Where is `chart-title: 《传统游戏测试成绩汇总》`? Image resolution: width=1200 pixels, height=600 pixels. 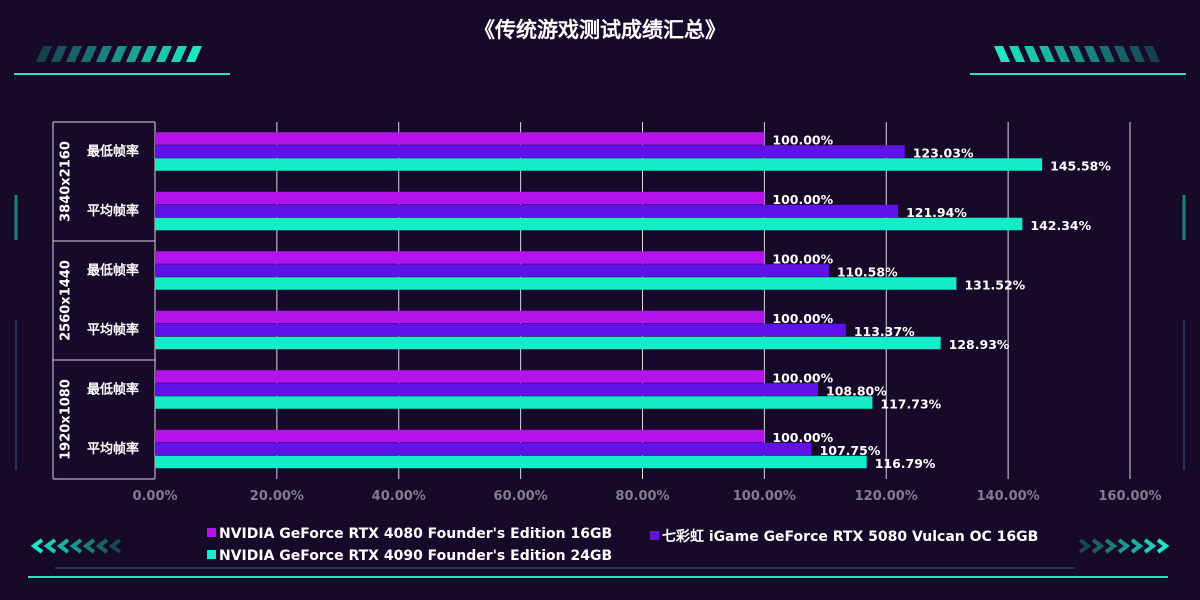
chart-title: 《传统游戏测试成绩汇总》 is located at coordinates (600, 30).